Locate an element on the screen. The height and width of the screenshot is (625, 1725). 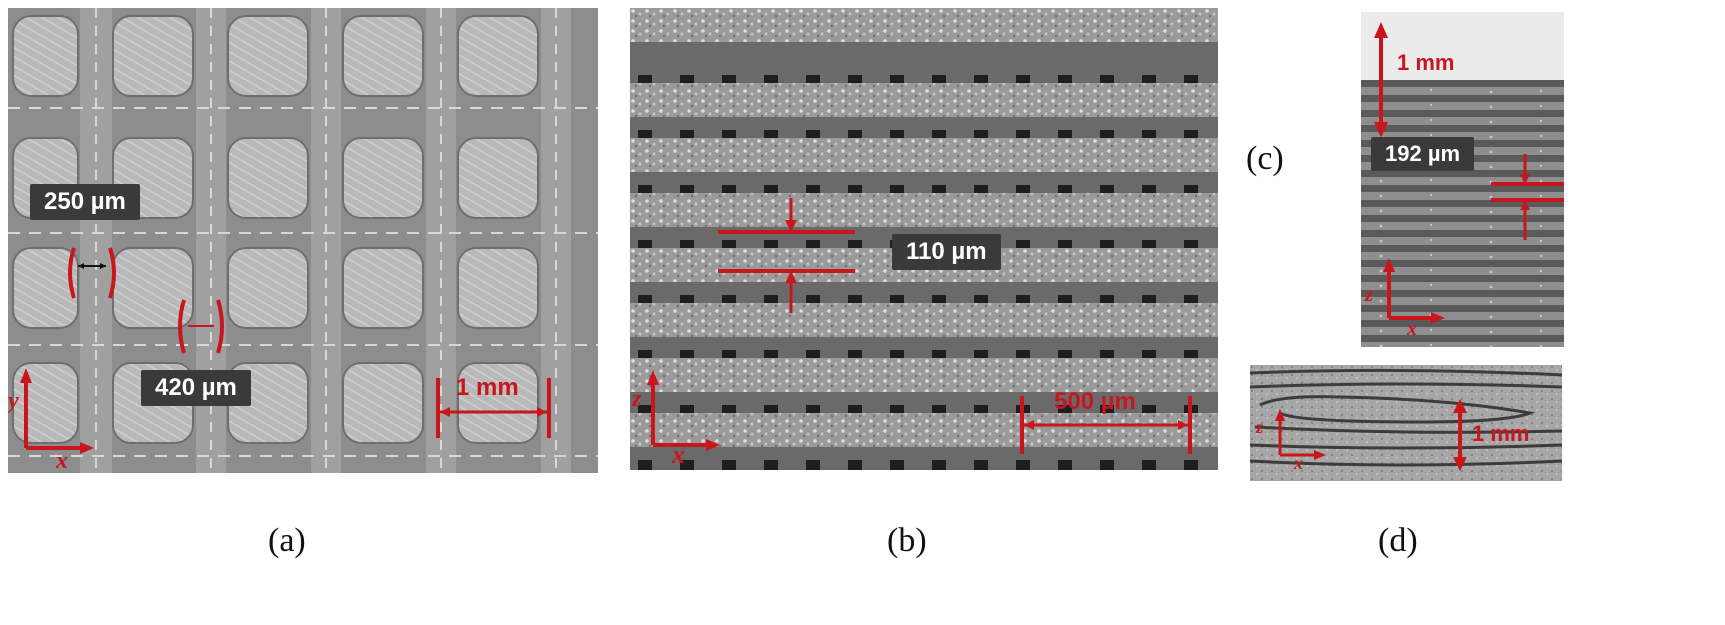
scale-bar-label: 500 µm is located at coordinates (1095, 401).